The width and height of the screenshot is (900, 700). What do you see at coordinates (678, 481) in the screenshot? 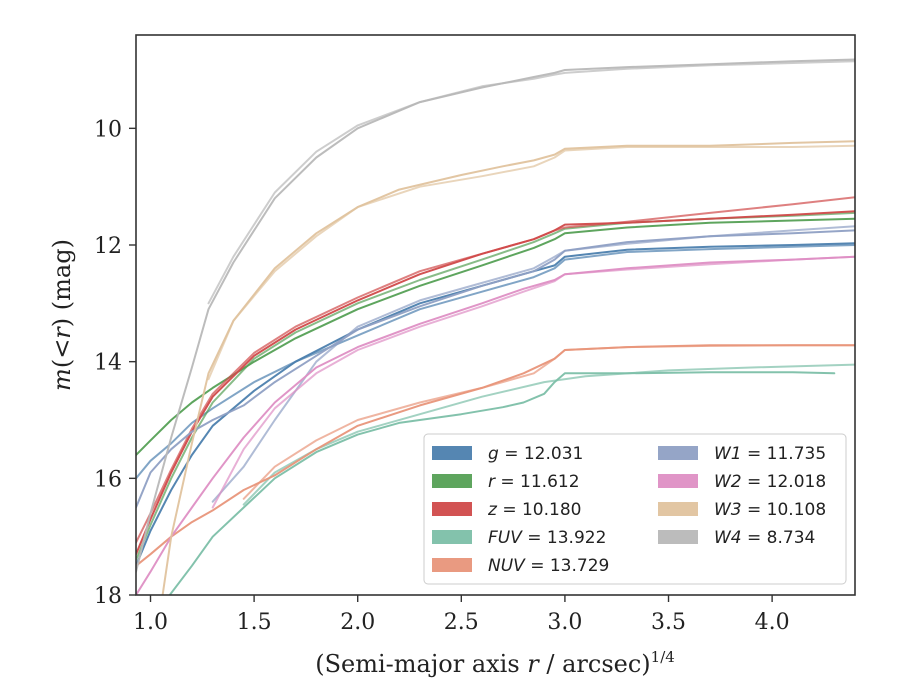
I see `legend-swatch-w2` at bounding box center [678, 481].